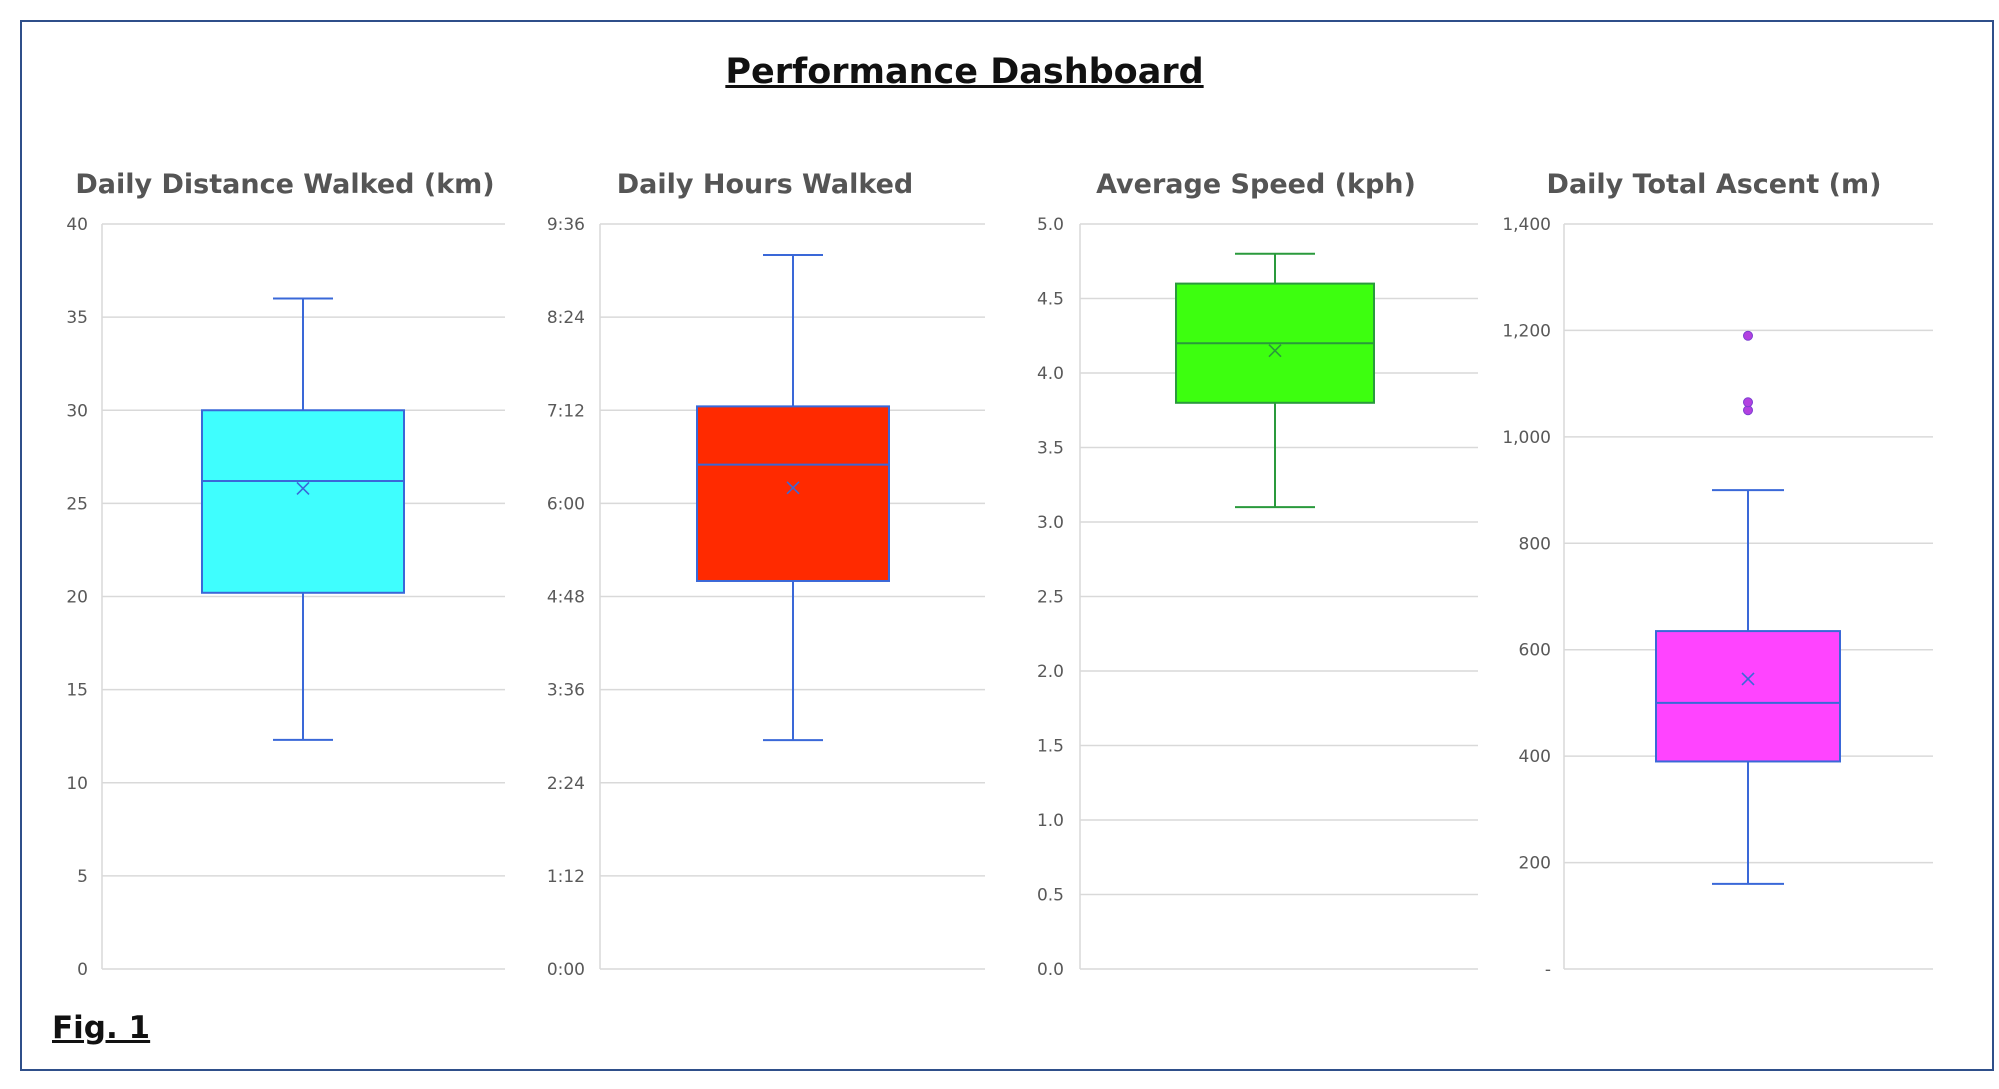  I want to click on y-tick-label: 9:36, so click(566, 225).